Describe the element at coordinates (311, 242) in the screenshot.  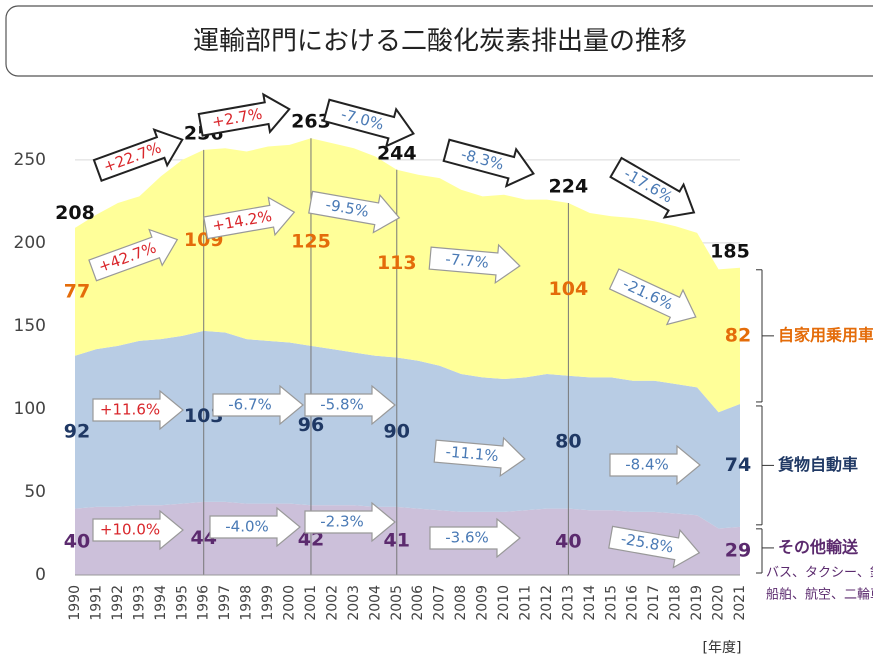
I see `data-label: 125` at that location.